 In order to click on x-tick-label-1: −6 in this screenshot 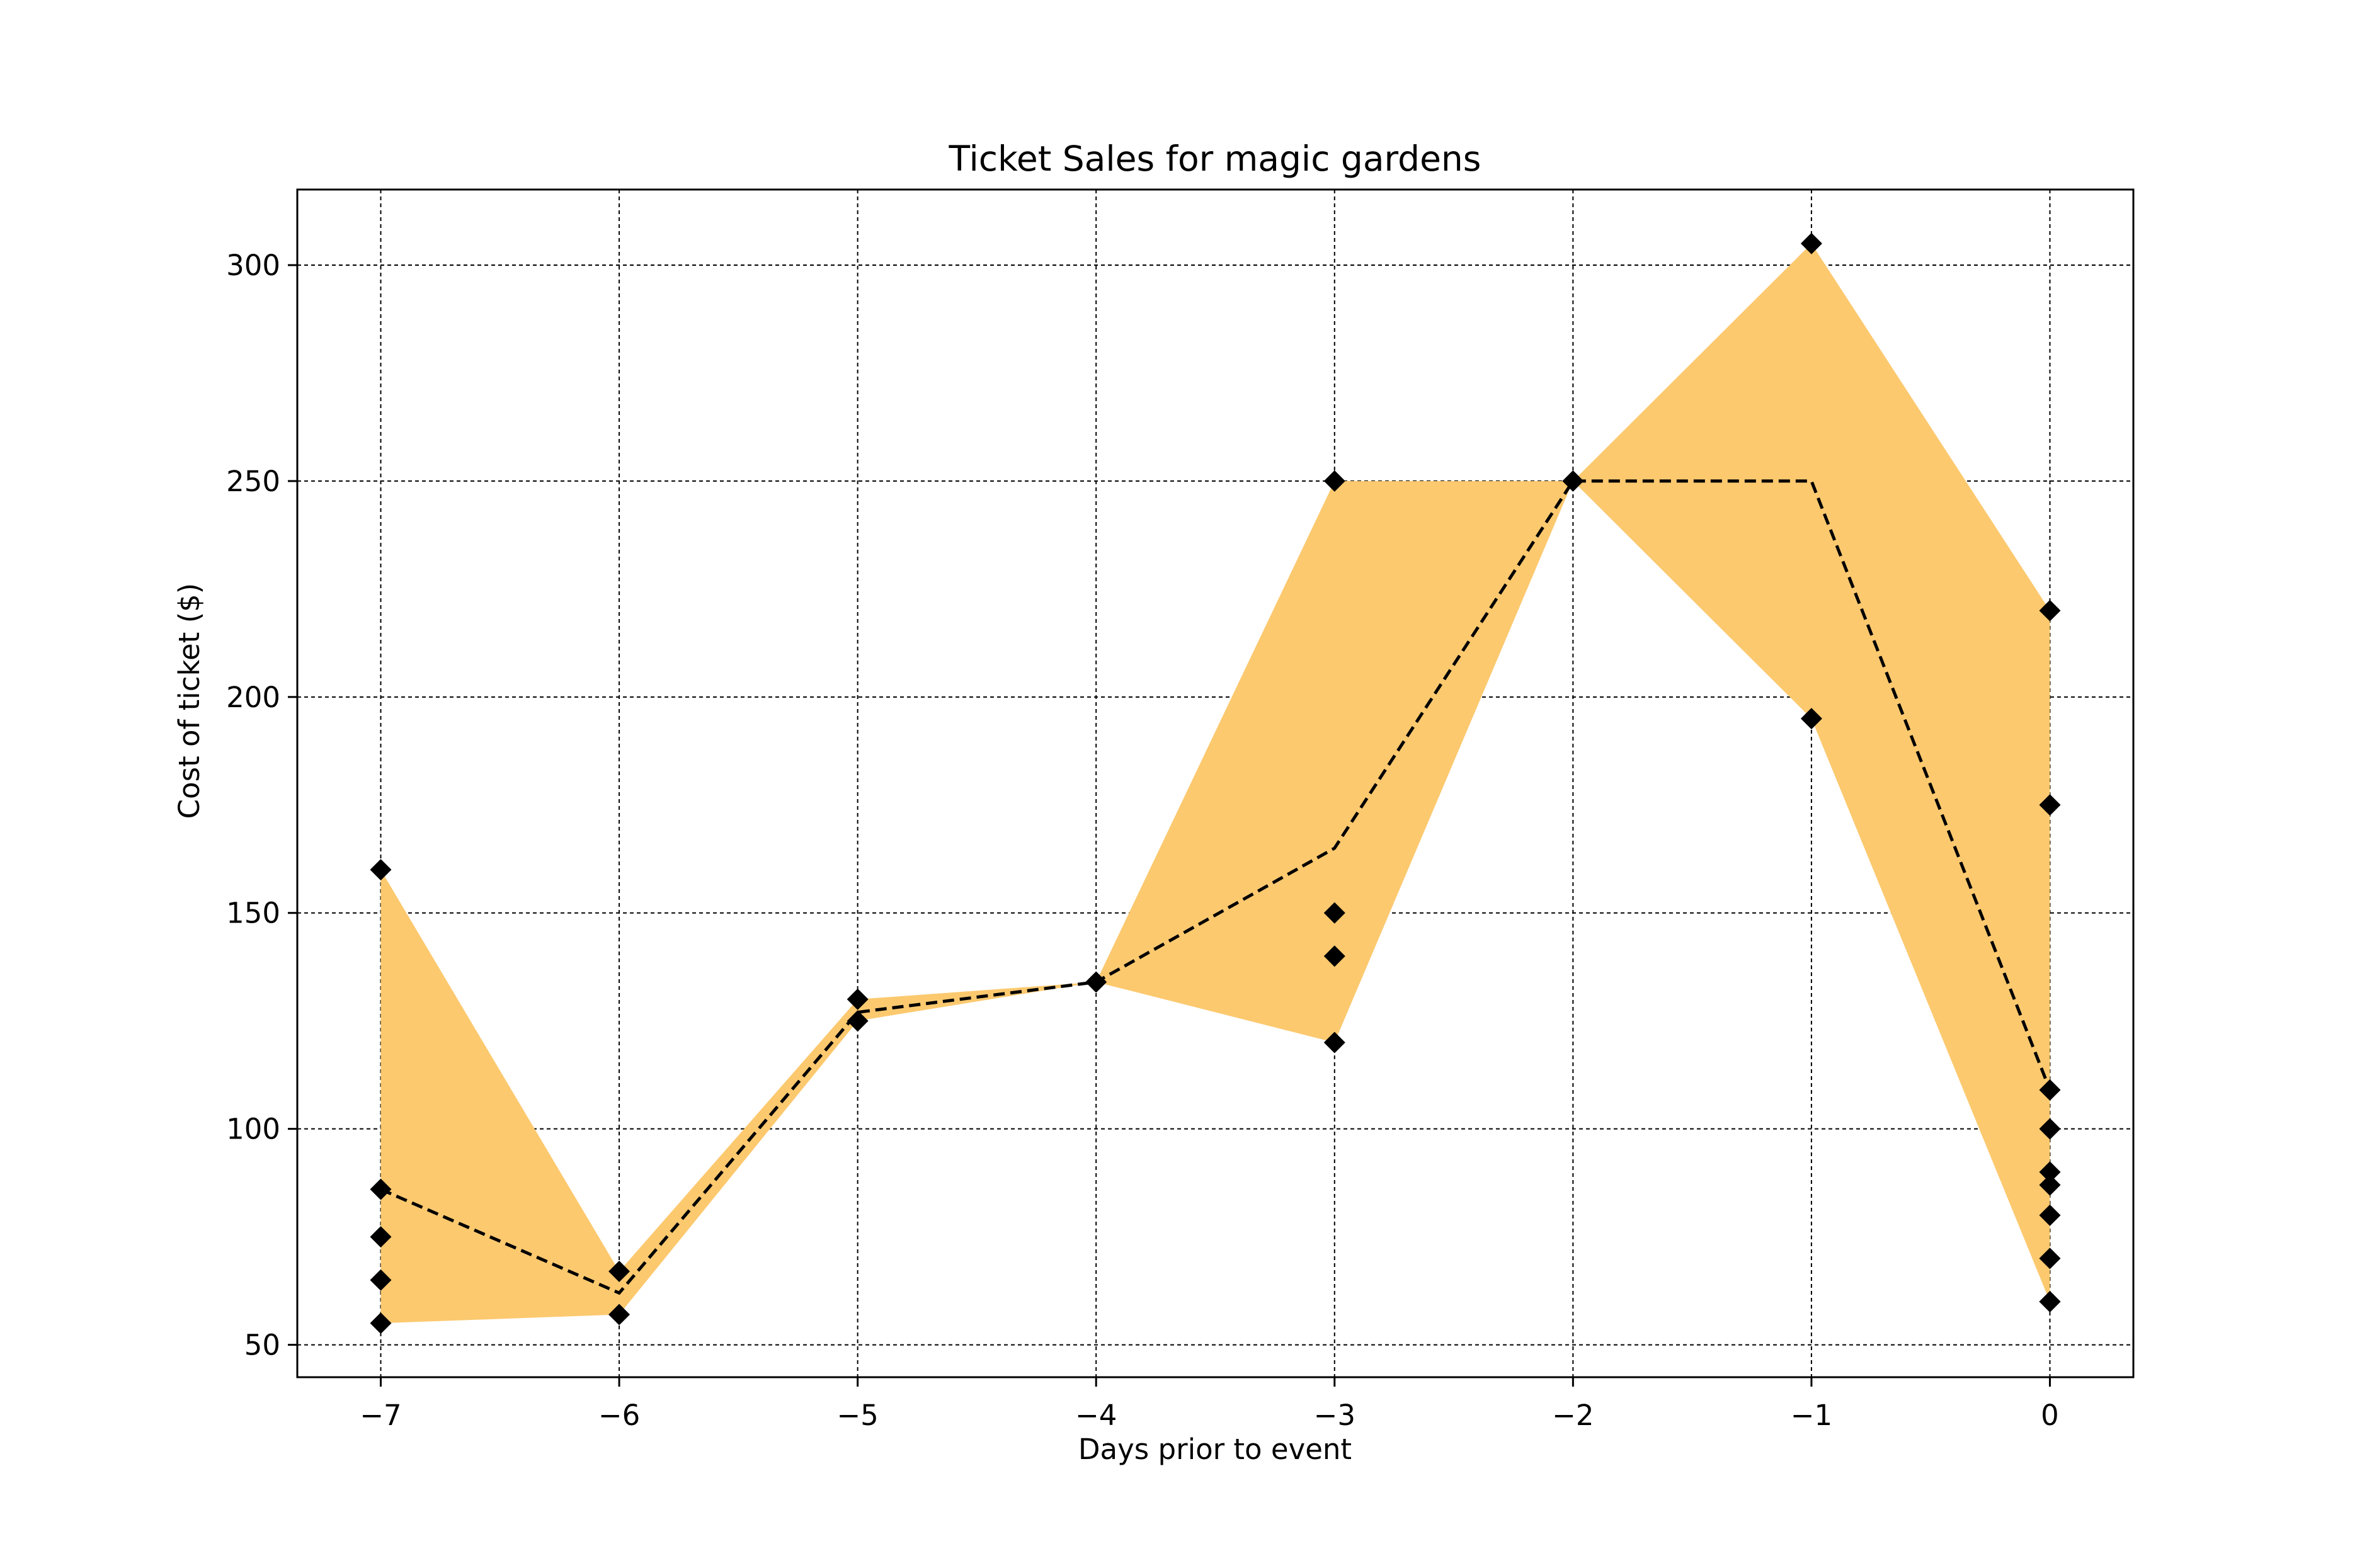, I will do `click(619, 1415)`.